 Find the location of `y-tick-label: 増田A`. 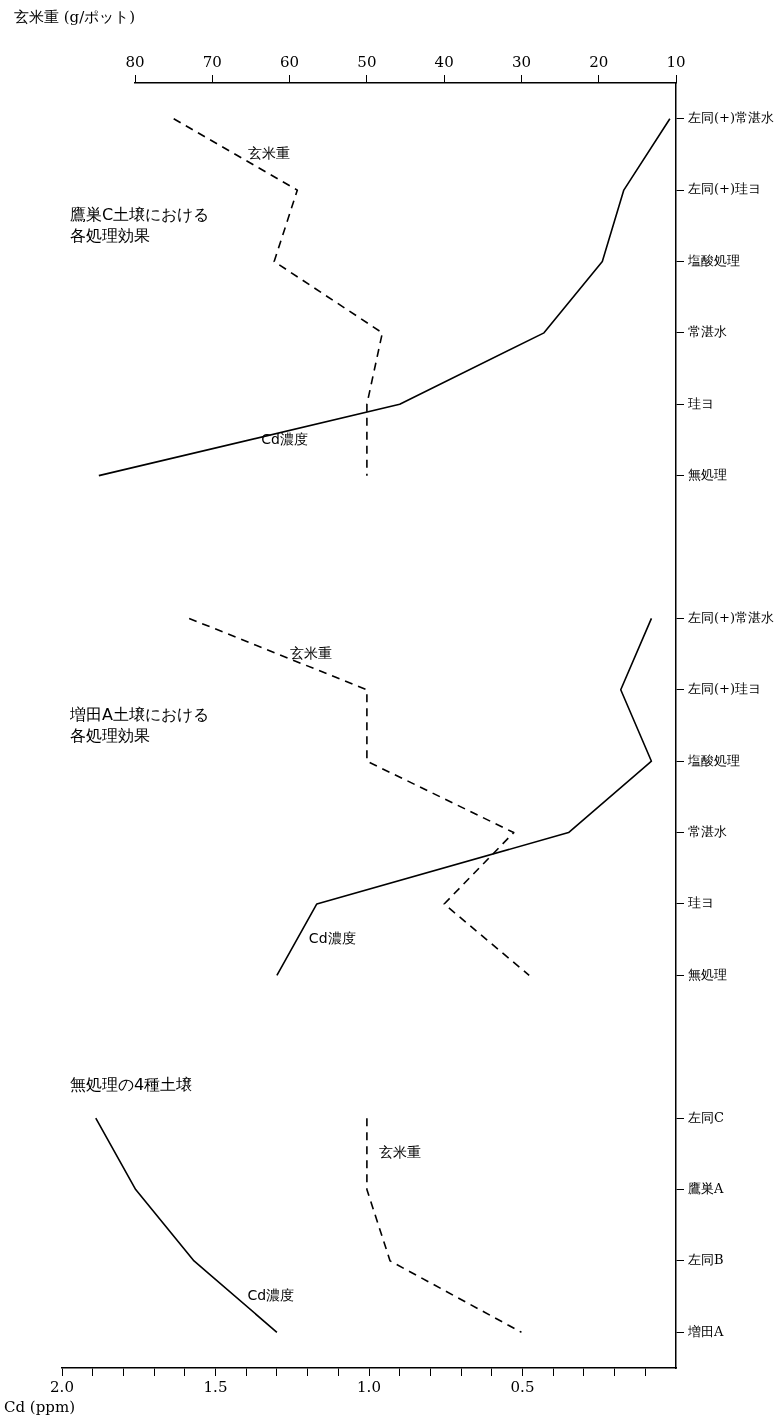

y-tick-label: 増田A is located at coordinates (705, 1331).